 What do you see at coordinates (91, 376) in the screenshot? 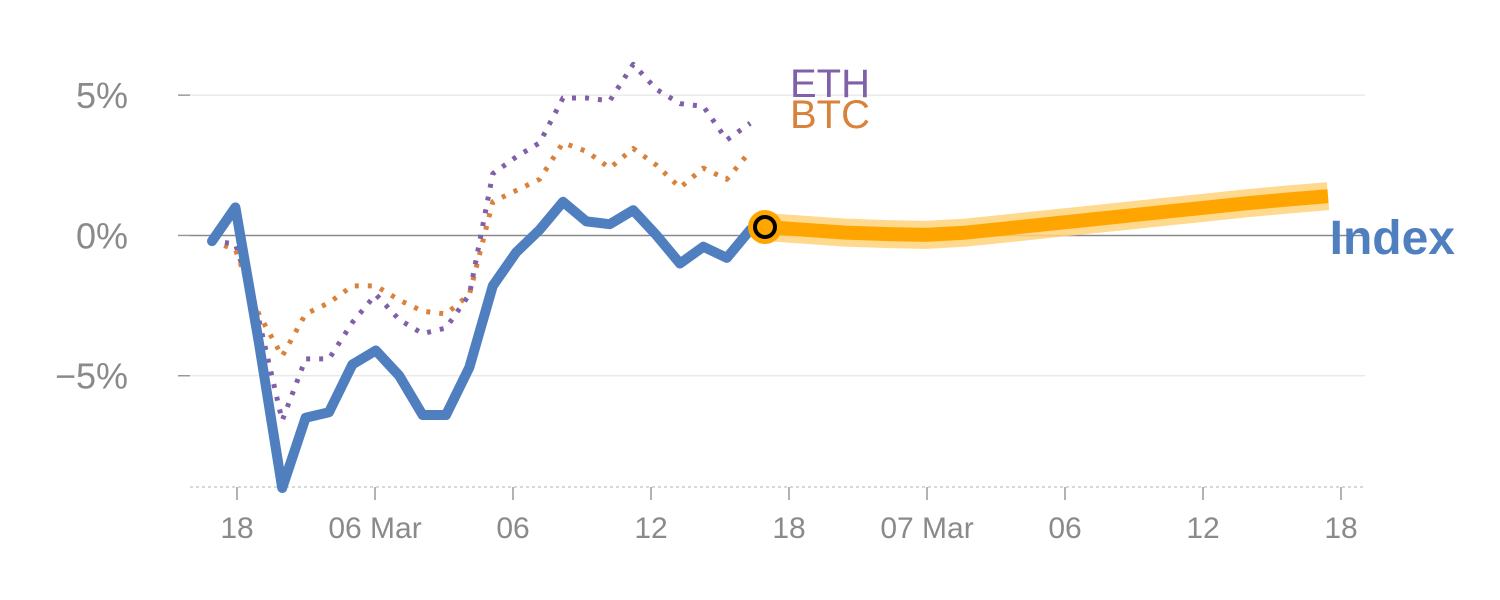
I see `y-tick-label: −5%` at bounding box center [91, 376].